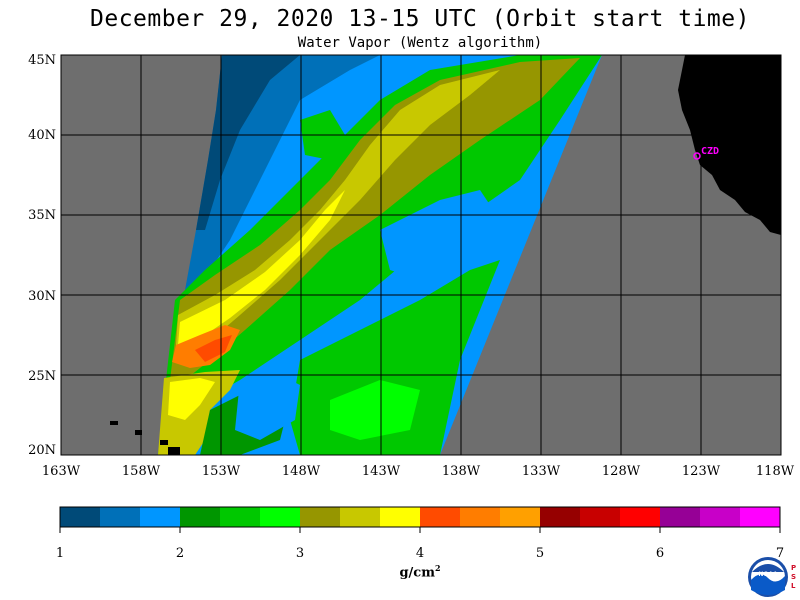  I want to click on colorbar-units-text: g/cm, so click(417, 573).